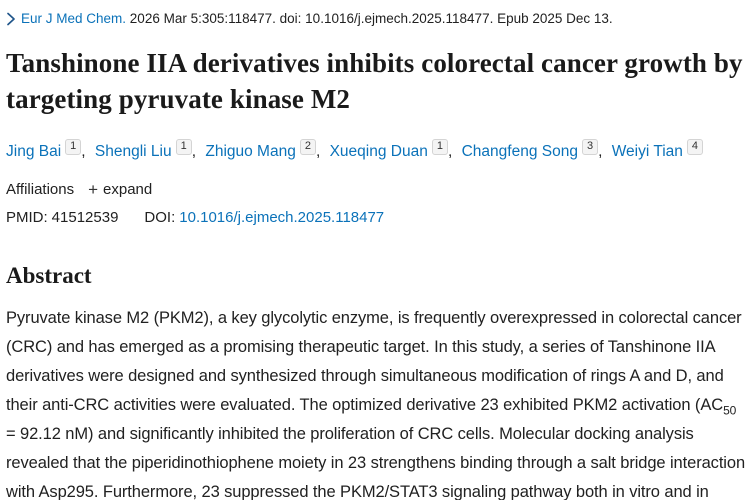  I want to click on doi-label: DOI:, so click(160, 217).